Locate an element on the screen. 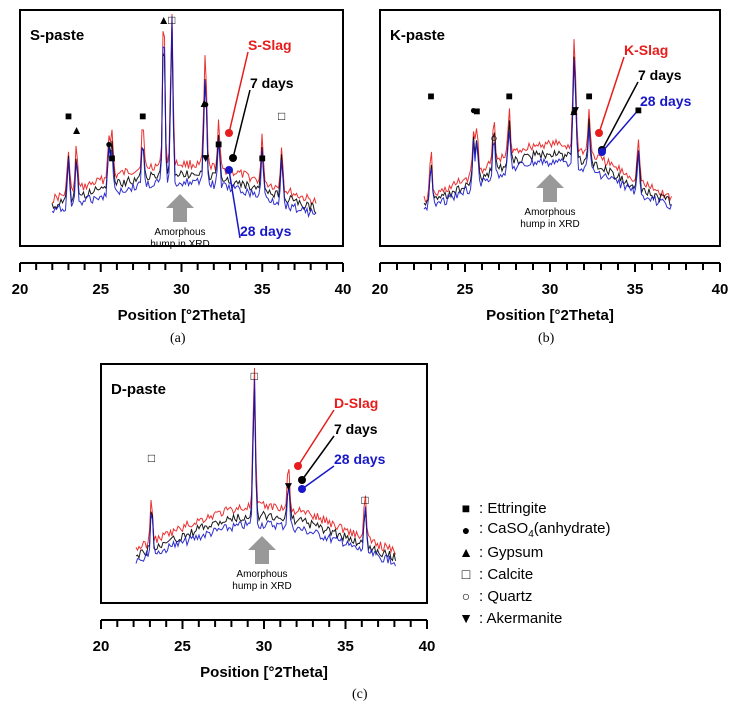  calcite-icon: □ is located at coordinates (466, 574).